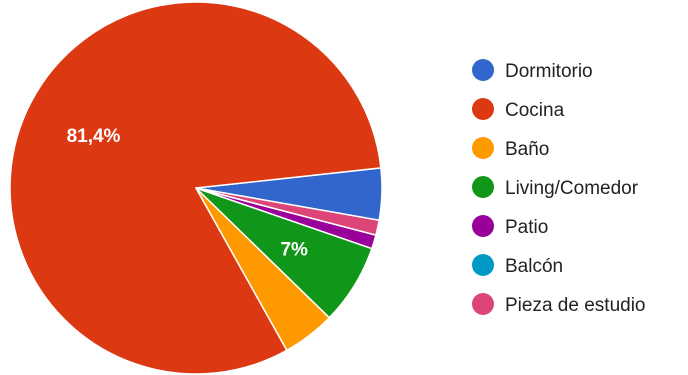  I want to click on legend-item-balcon: Balcón, so click(517, 265).